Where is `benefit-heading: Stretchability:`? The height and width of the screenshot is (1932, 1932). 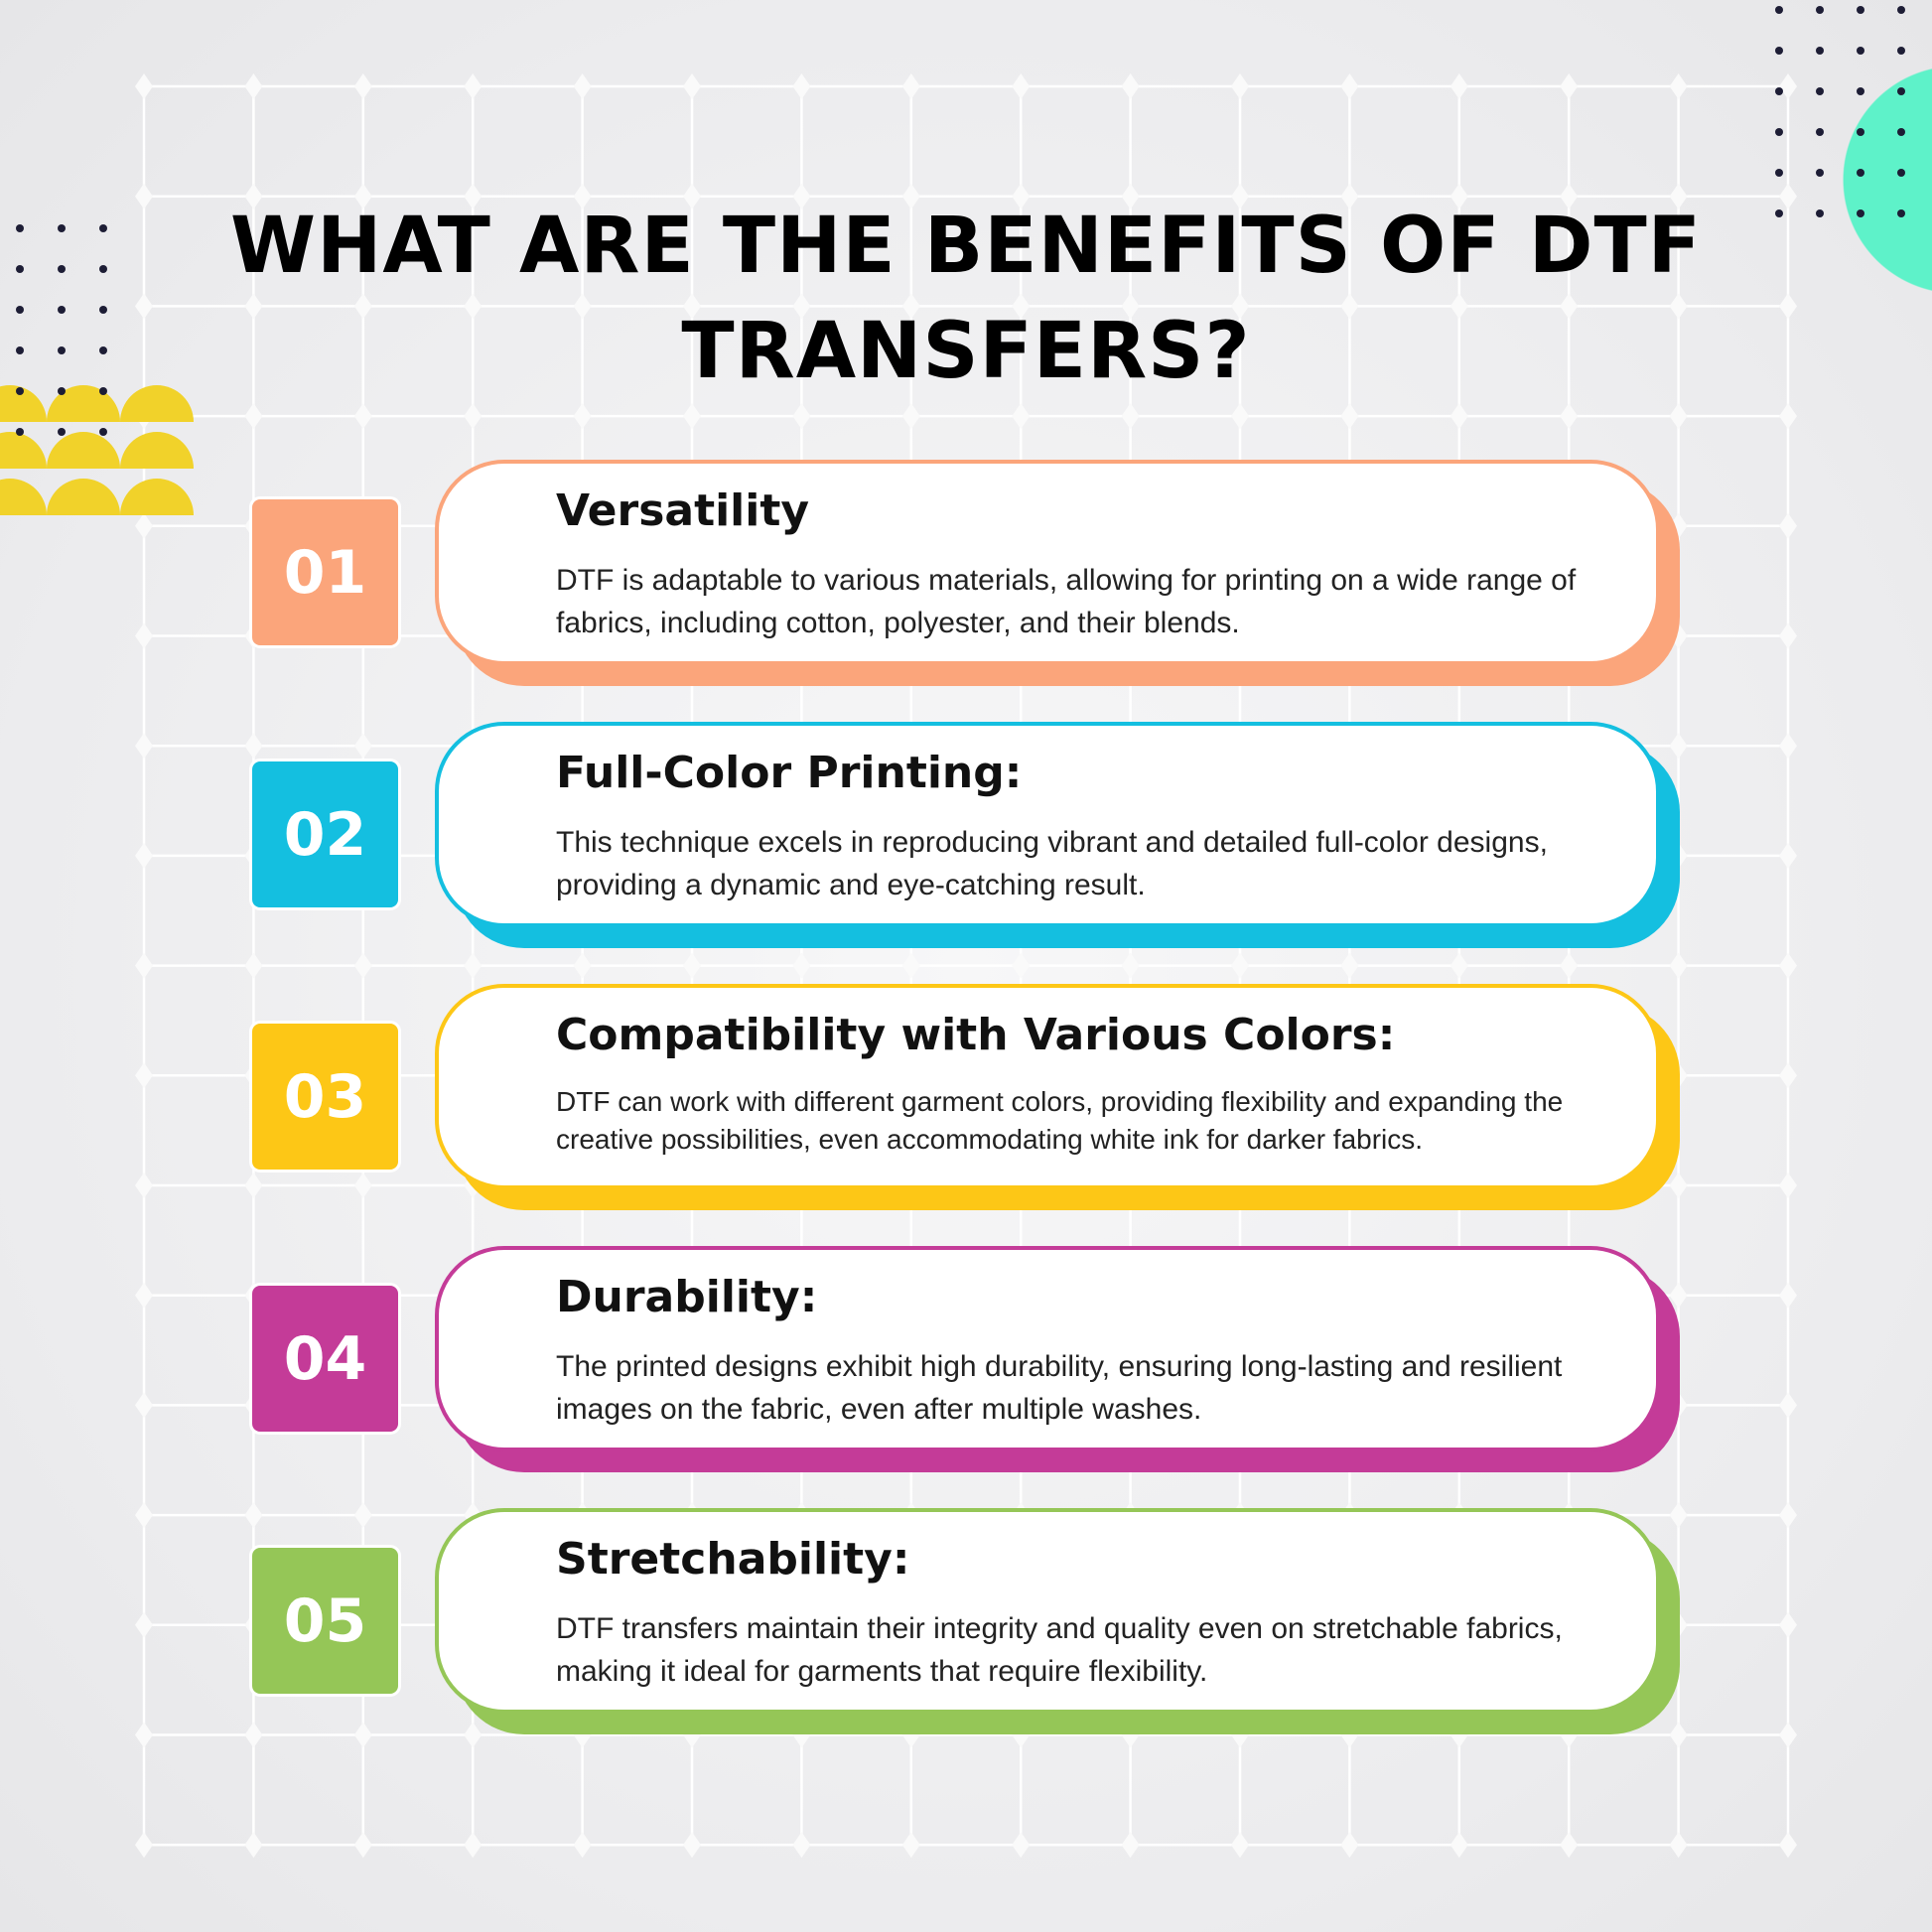 benefit-heading: Stretchability: is located at coordinates (733, 1560).